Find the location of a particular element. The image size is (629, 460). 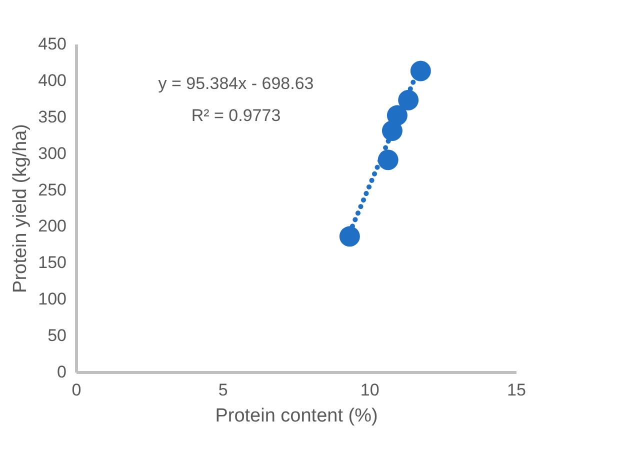

point is located at coordinates (349, 236).